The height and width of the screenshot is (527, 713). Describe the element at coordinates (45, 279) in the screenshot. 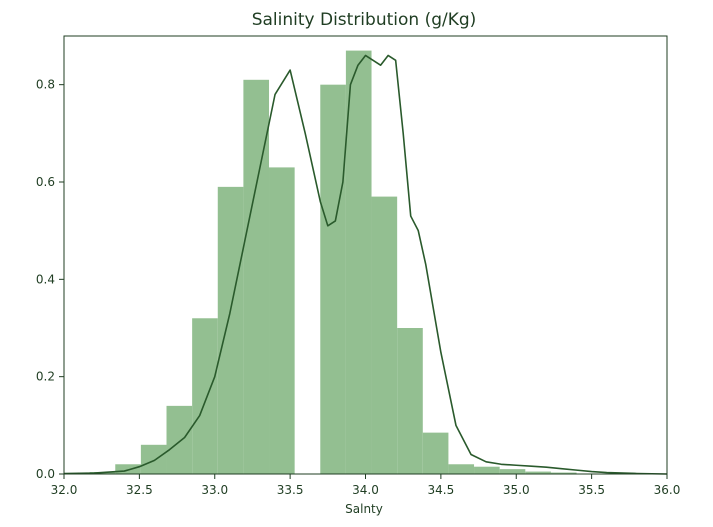

I see `y-tick-label: 0.4` at that location.